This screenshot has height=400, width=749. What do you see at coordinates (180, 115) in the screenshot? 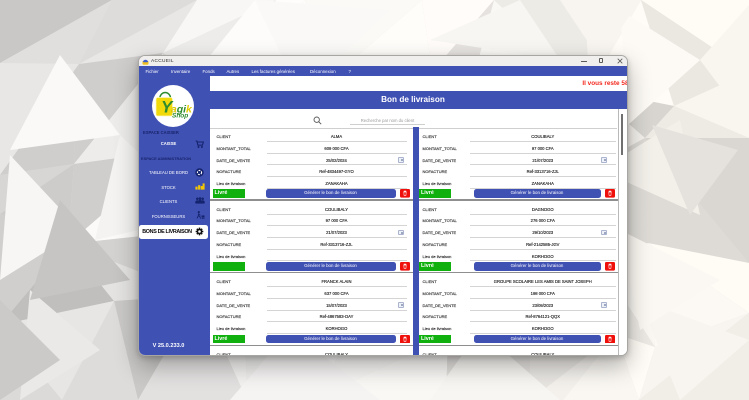
I see `svg-text: Shop` at bounding box center [180, 115].